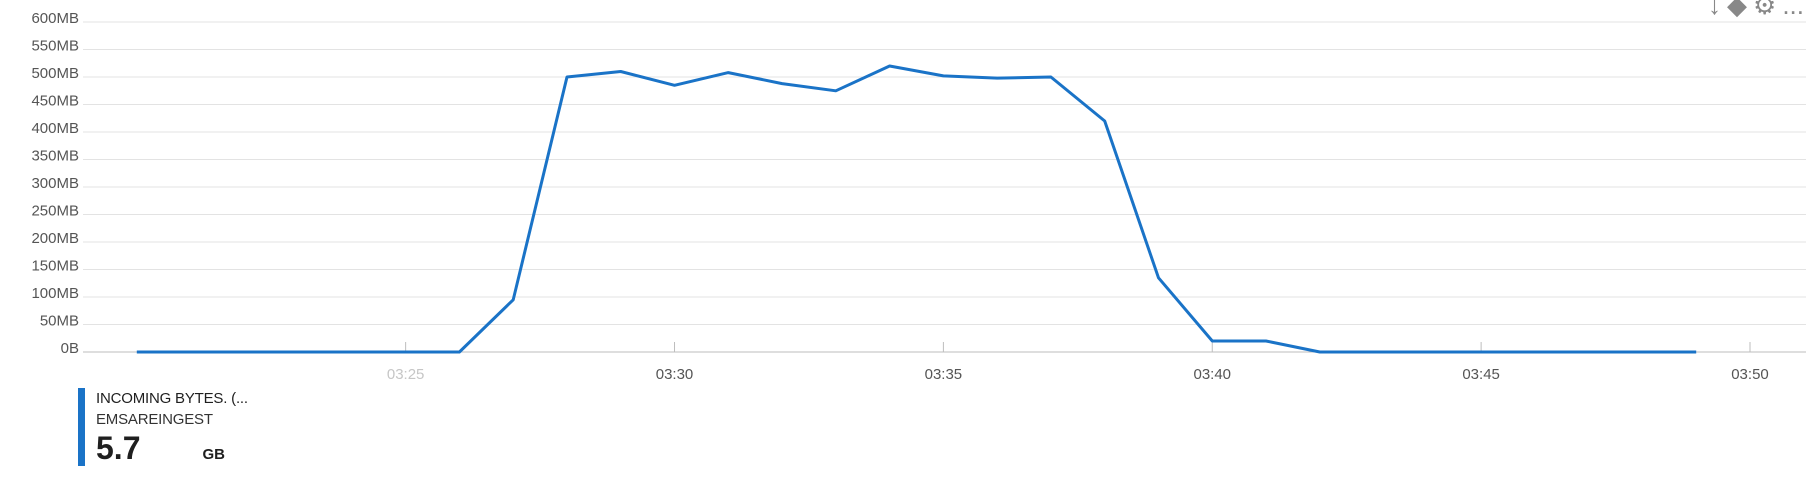  What do you see at coordinates (70, 348) in the screenshot?
I see `y-tick-label: 0B` at bounding box center [70, 348].